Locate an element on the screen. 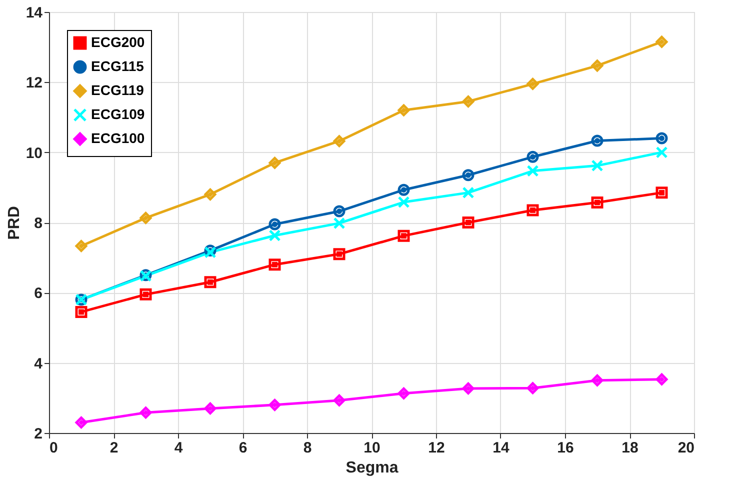 The width and height of the screenshot is (729, 489). y-axis-title: PRD is located at coordinates (14, 223).